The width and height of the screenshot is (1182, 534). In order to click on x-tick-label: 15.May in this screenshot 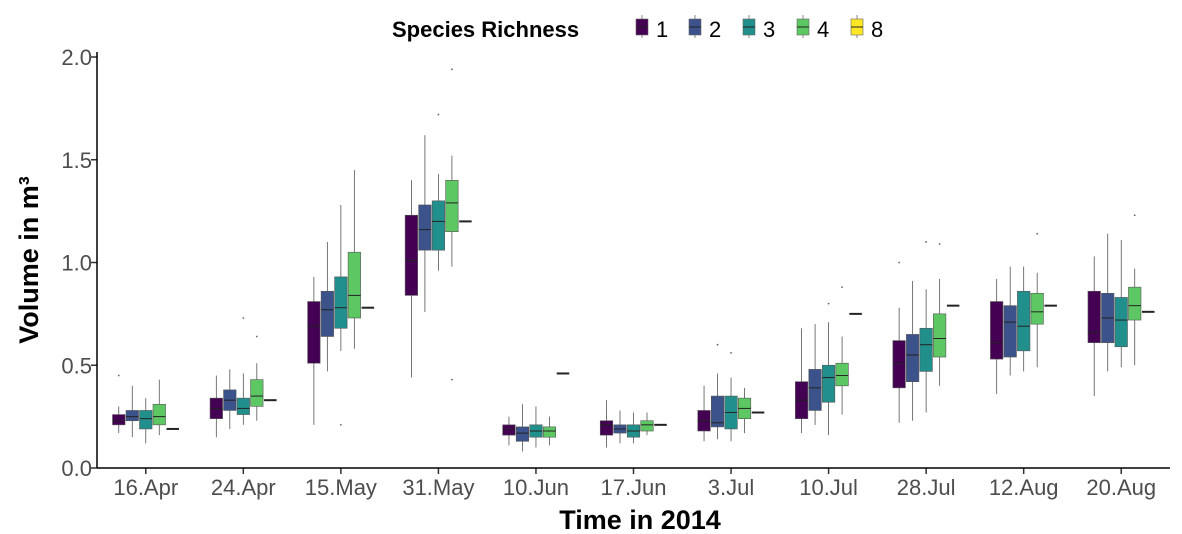, I will do `click(341, 487)`.